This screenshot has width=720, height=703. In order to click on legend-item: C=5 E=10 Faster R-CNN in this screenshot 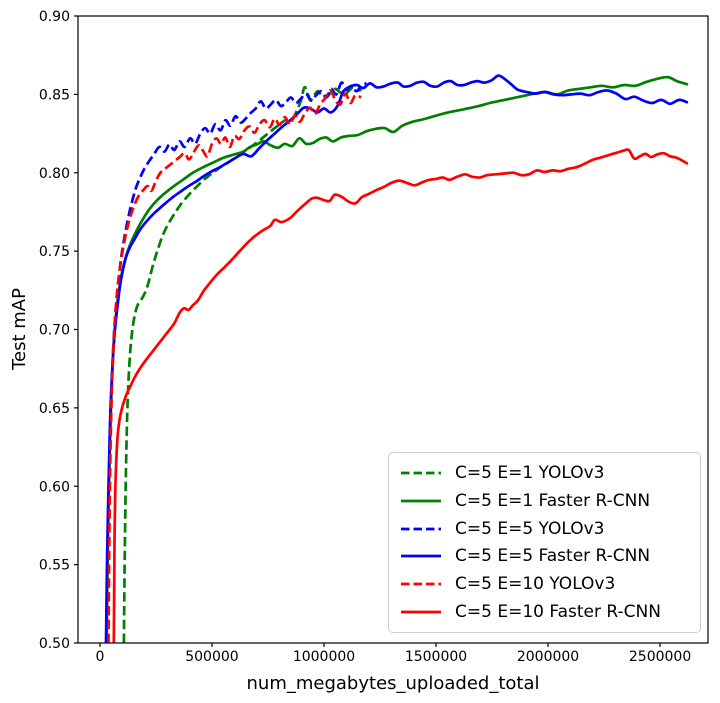, I will do `click(546, 612)`.